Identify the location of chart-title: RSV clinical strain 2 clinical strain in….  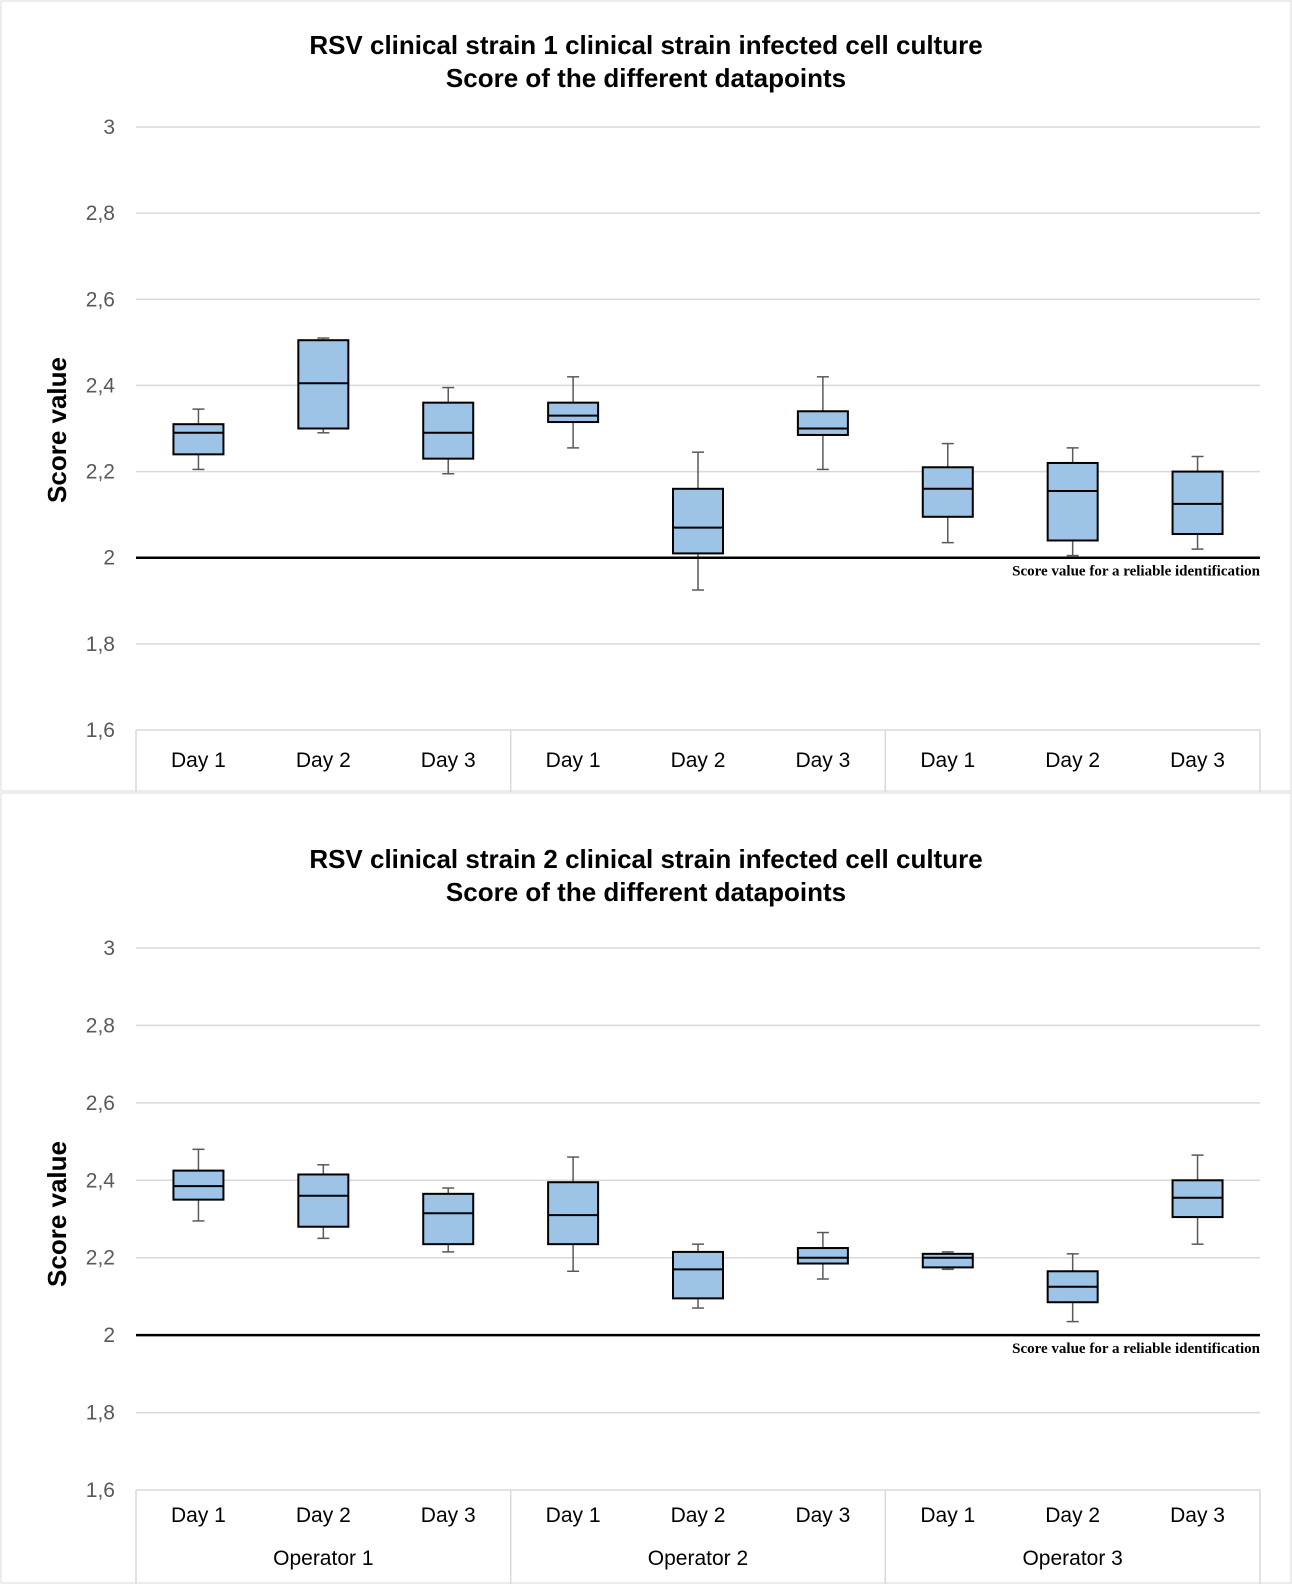
(645, 859).